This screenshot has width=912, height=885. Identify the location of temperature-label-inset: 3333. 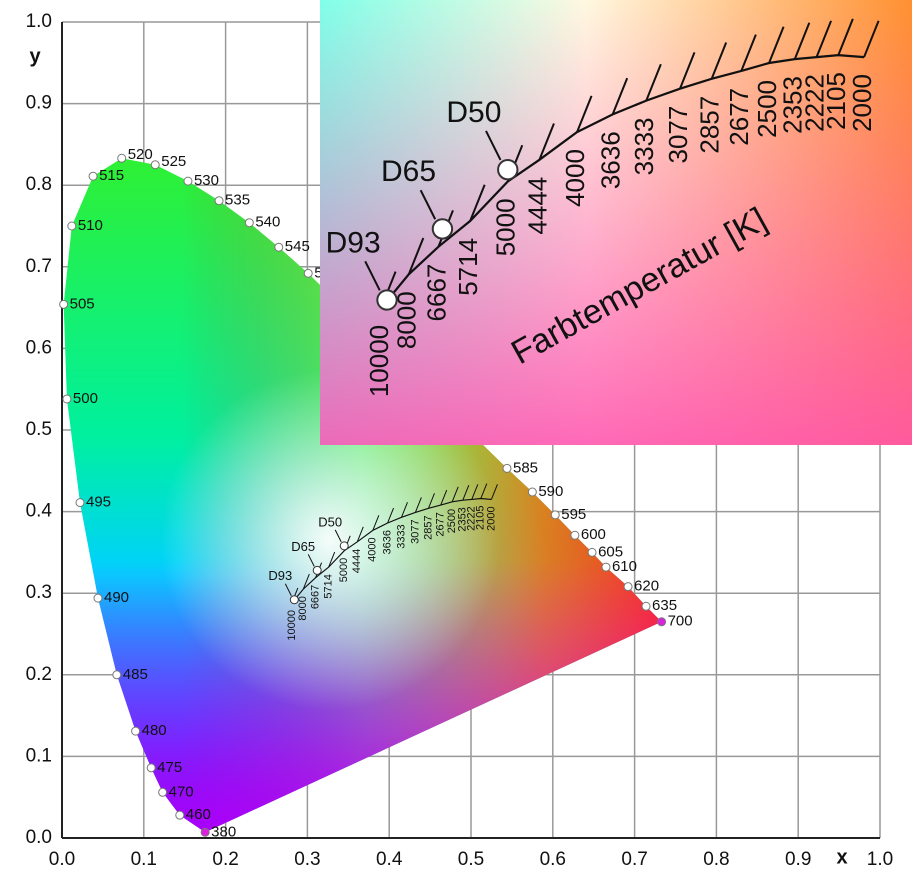
(644, 146).